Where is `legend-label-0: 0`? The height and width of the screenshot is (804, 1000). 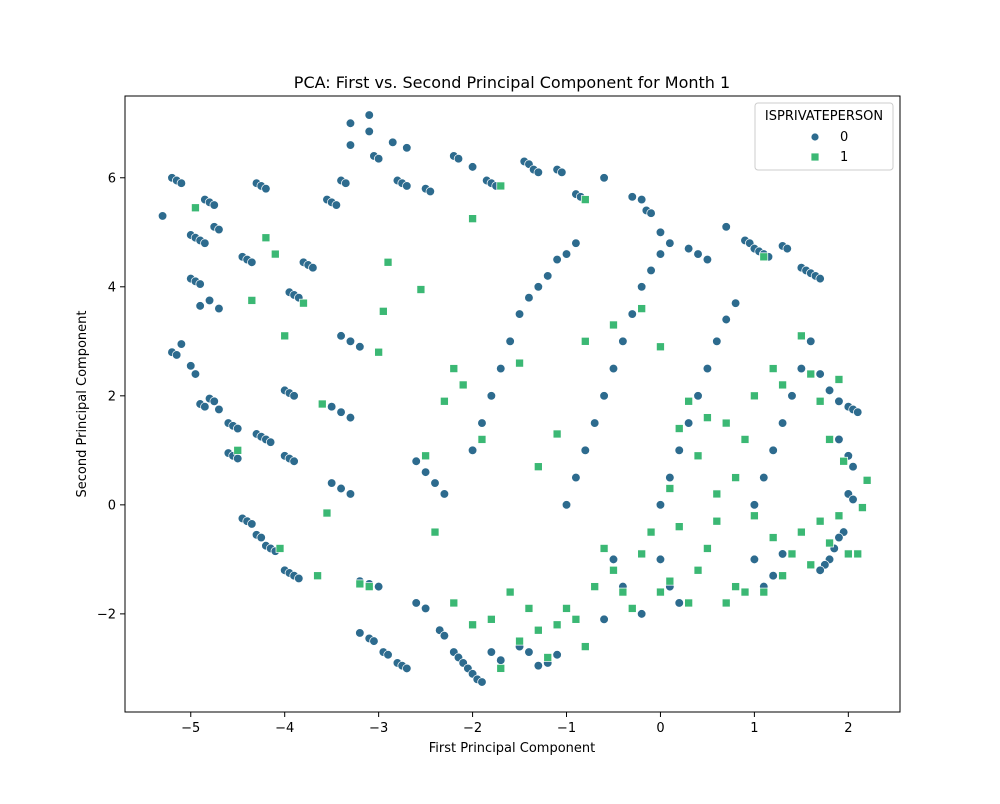
legend-label-0: 0 is located at coordinates (844, 137).